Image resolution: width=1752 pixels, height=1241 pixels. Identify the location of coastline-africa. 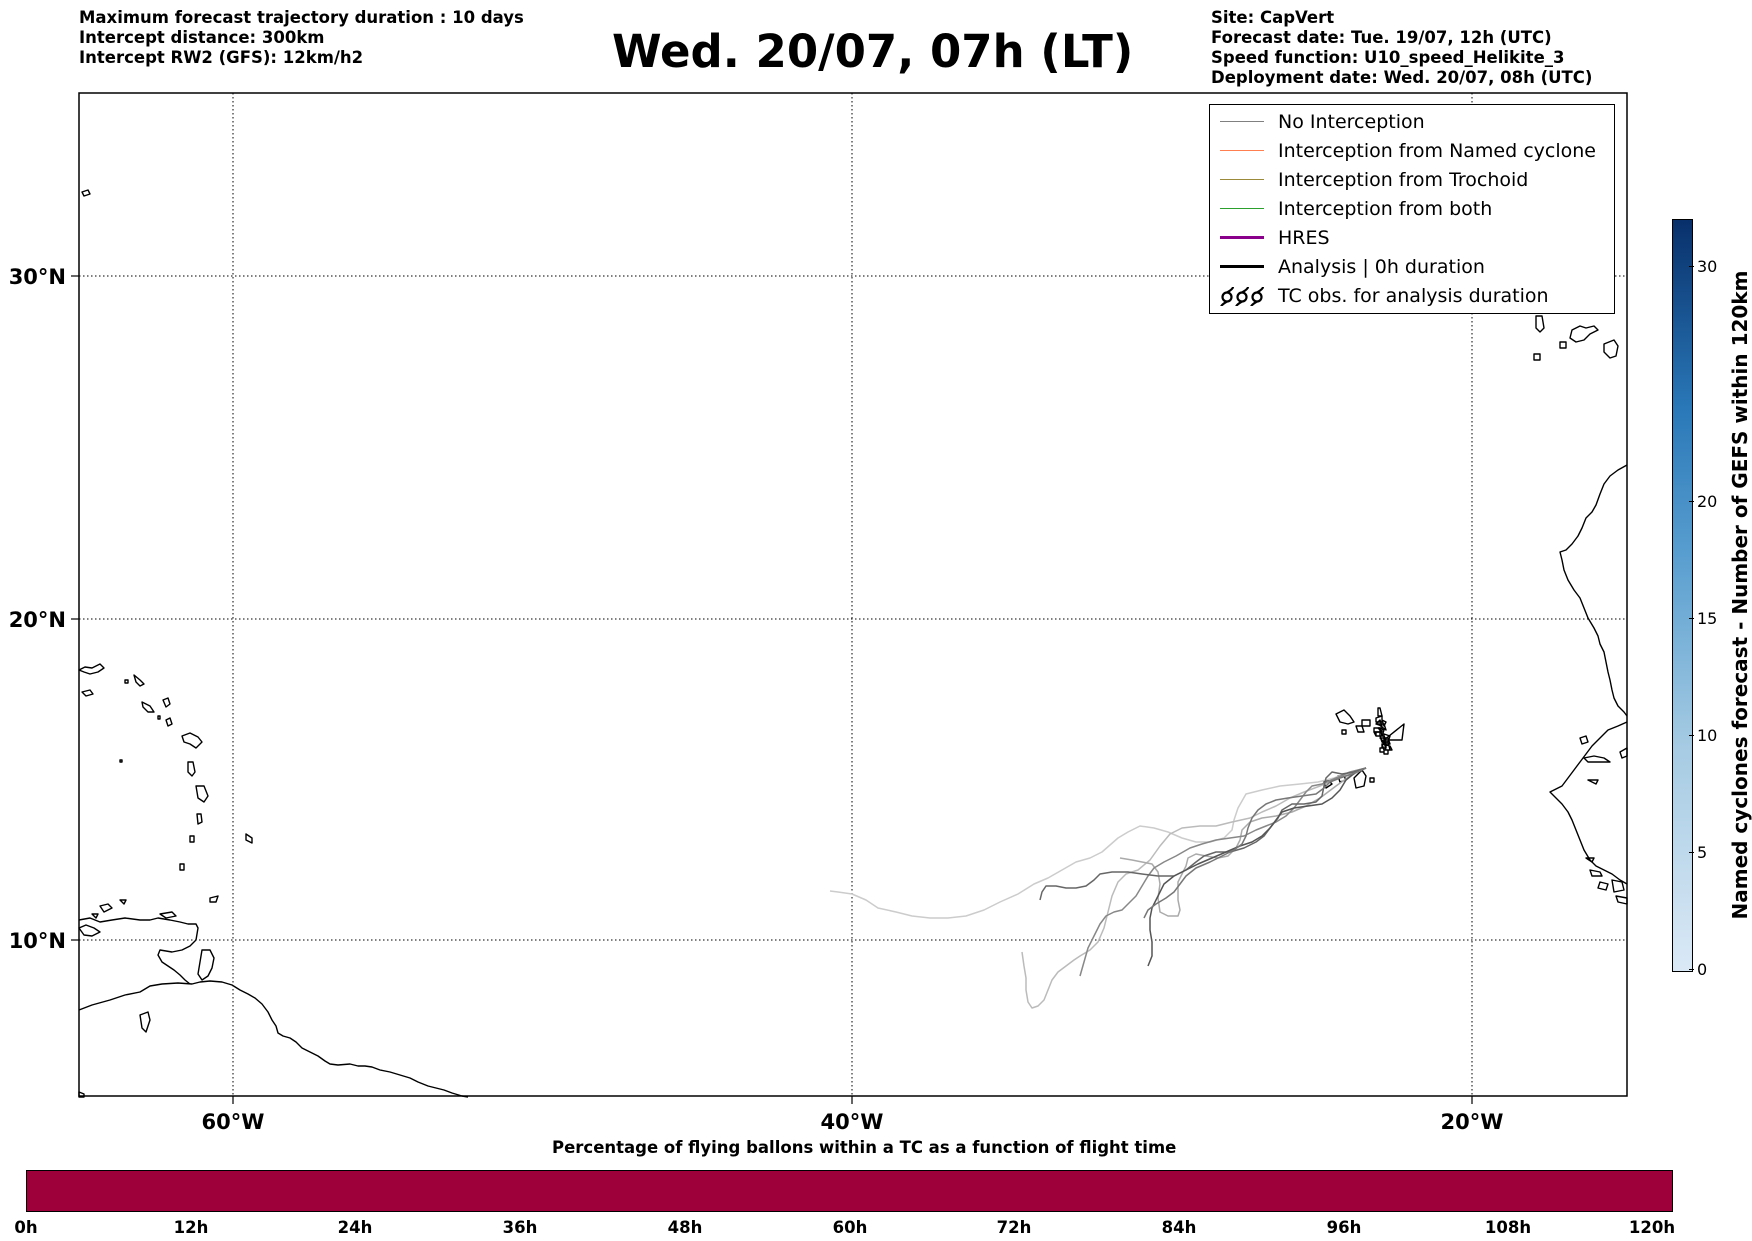
(1588, 674).